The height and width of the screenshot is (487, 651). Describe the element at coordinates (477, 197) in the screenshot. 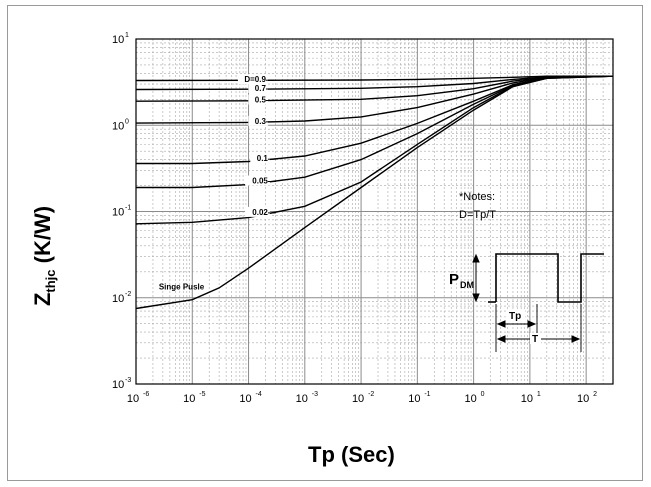

I see `notes-title: *Notes:` at that location.